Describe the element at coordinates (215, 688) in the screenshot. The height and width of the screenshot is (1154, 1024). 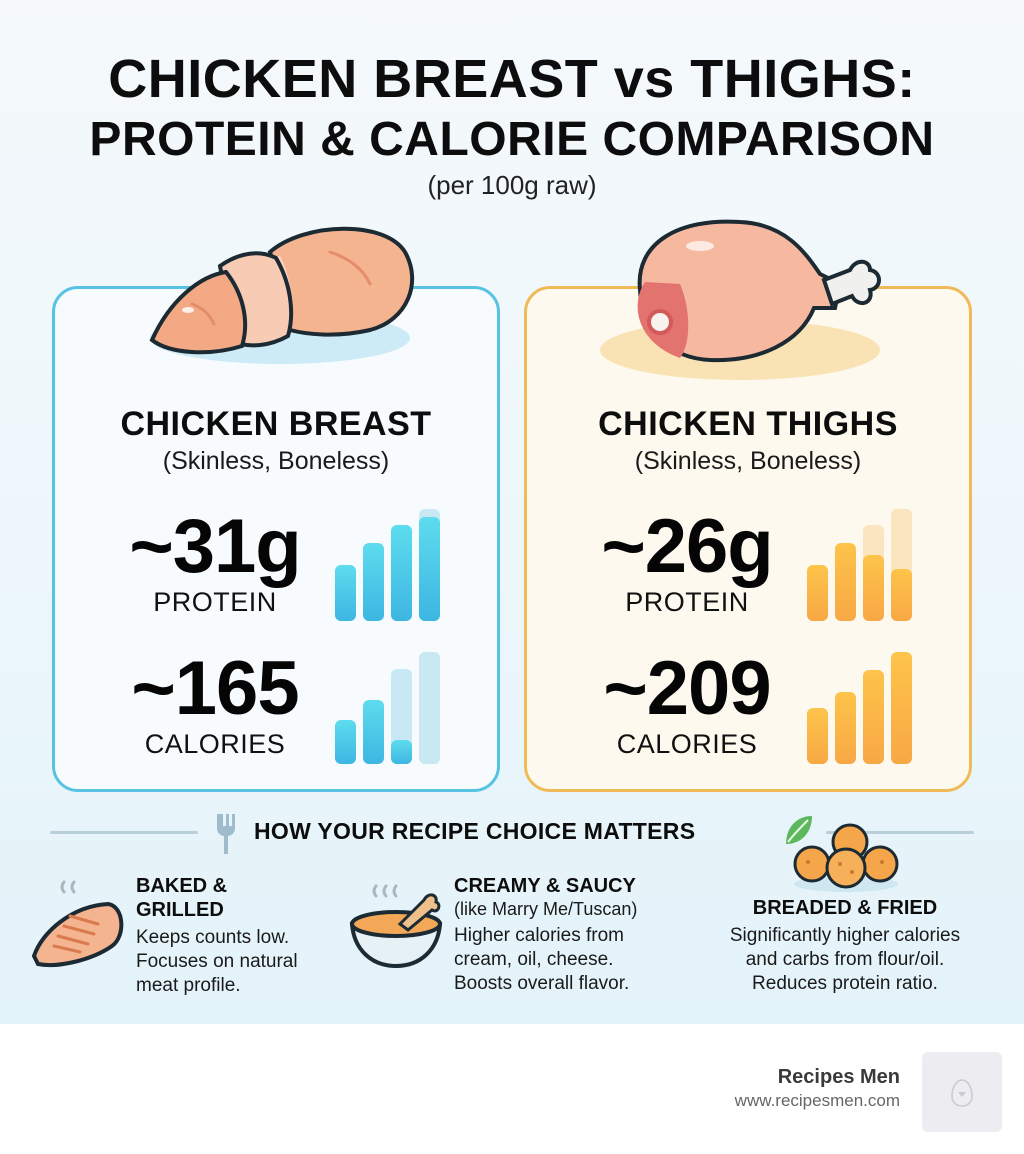
I see `calories-value: ~165` at that location.